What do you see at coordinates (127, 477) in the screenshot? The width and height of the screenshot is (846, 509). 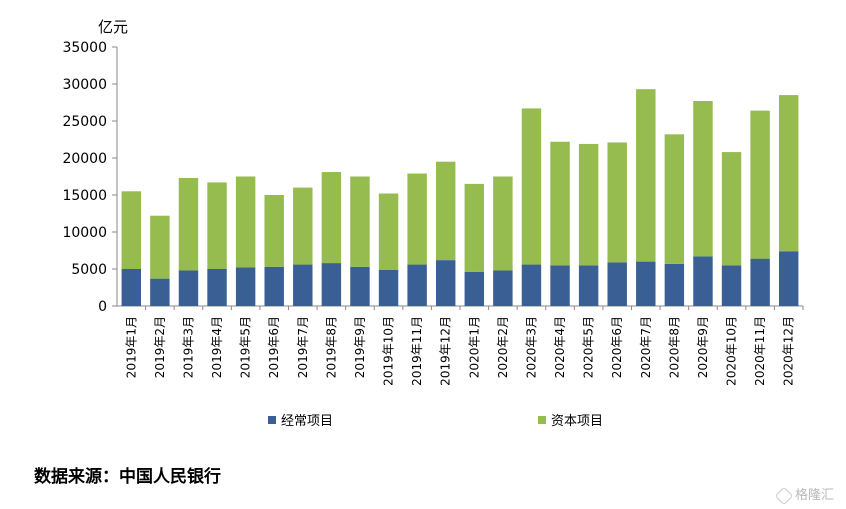 I see `data-source-note: 数据来源：中国人民银行` at bounding box center [127, 477].